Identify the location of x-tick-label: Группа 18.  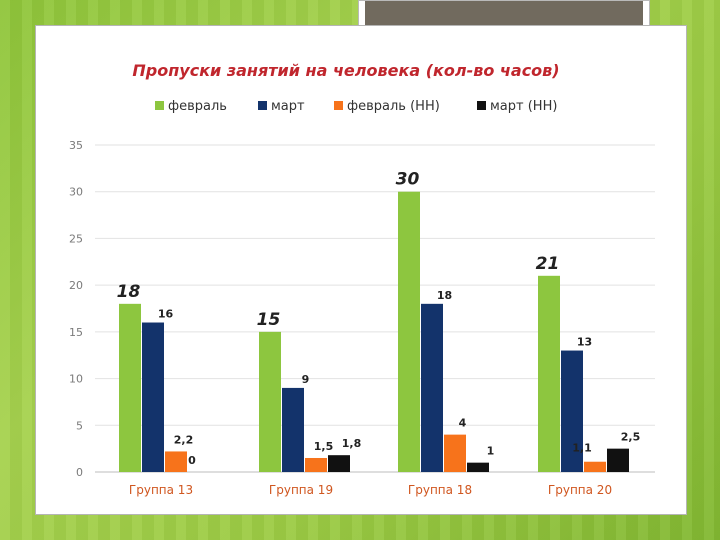
(440, 490).